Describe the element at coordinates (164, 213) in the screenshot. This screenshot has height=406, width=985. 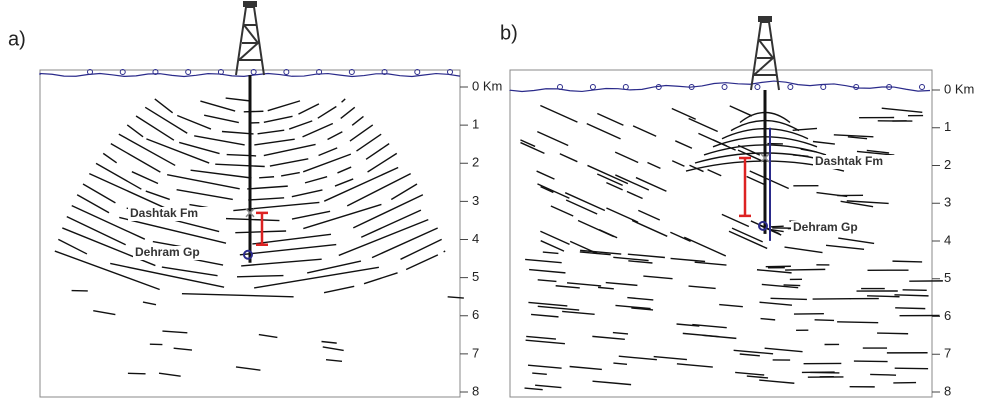
I see `annotation: Dashtak Fm` at that location.